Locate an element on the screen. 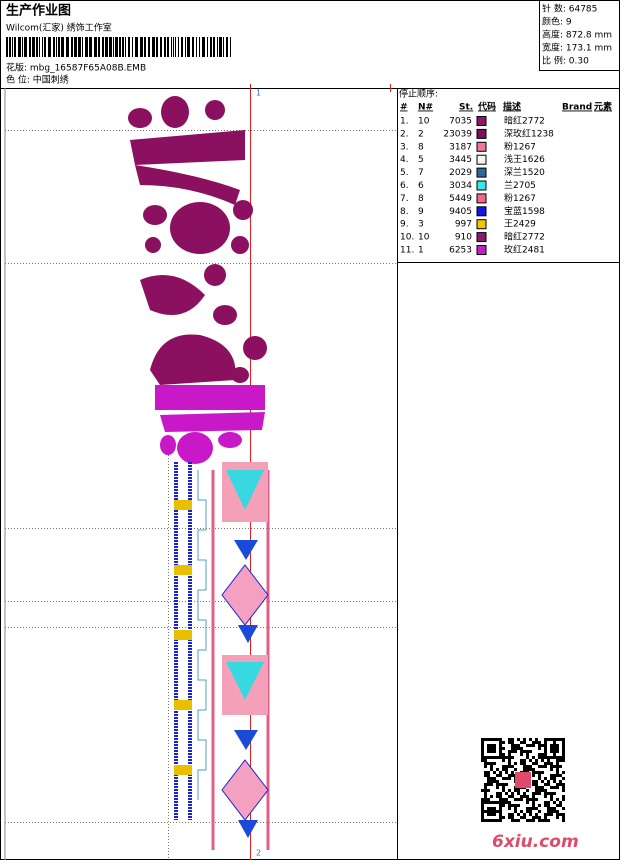  column-header: N# is located at coordinates (425, 108).